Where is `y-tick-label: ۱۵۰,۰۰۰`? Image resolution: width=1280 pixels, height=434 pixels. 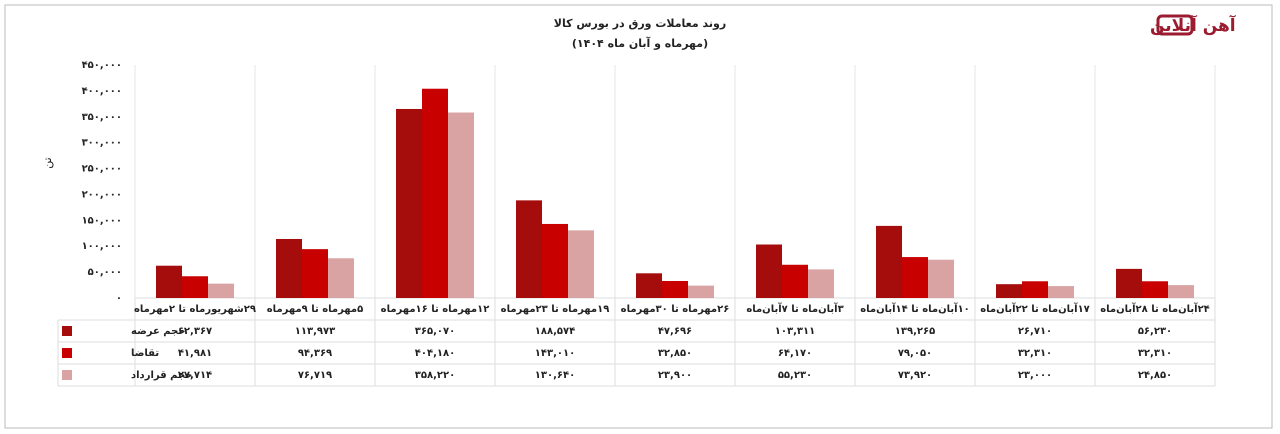
y-tick-label: ۱۵۰,۰۰۰ is located at coordinates (102, 220).